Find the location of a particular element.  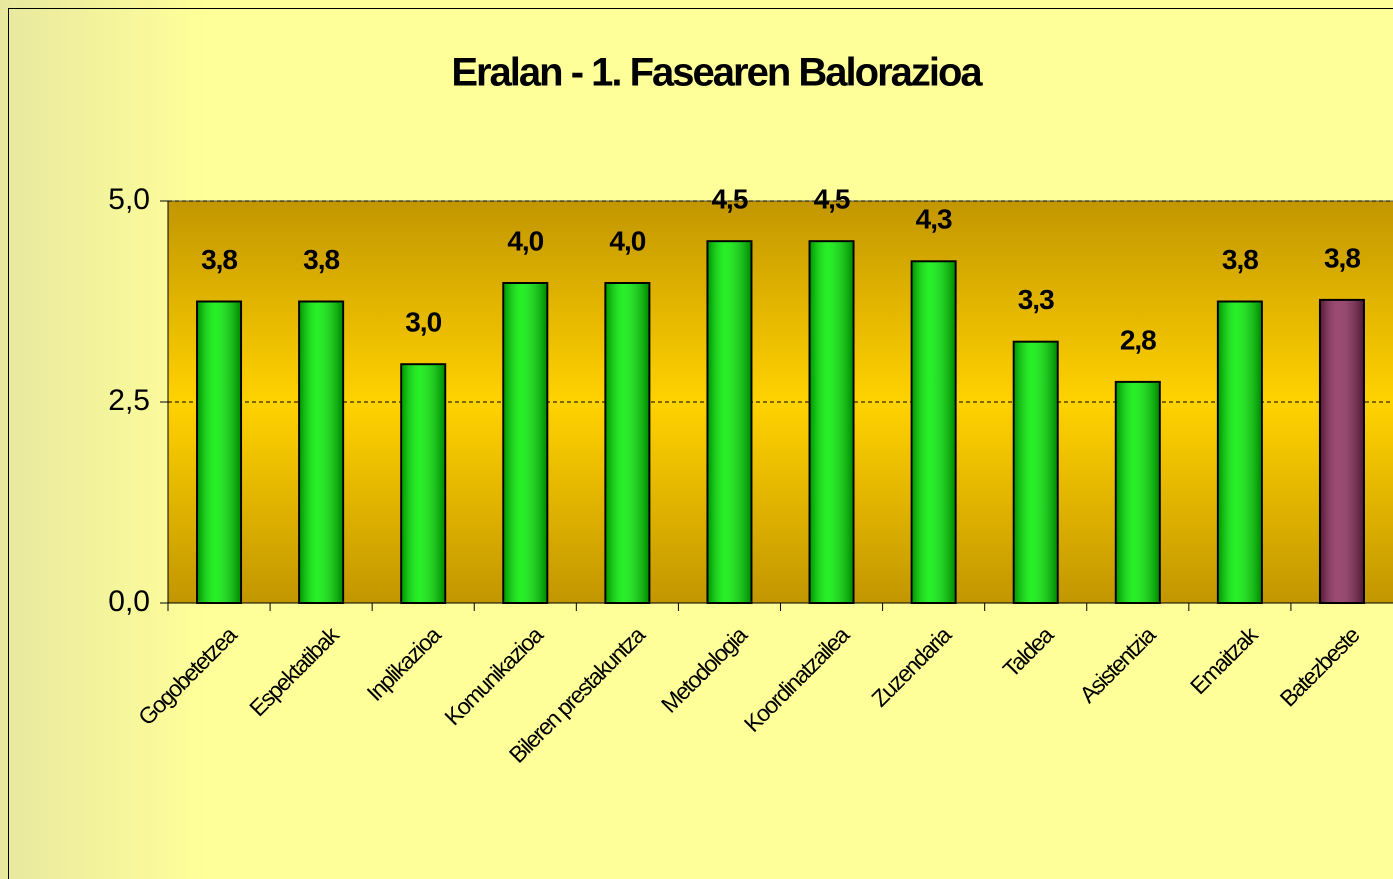

value-label: 3,3 is located at coordinates (1036, 299).